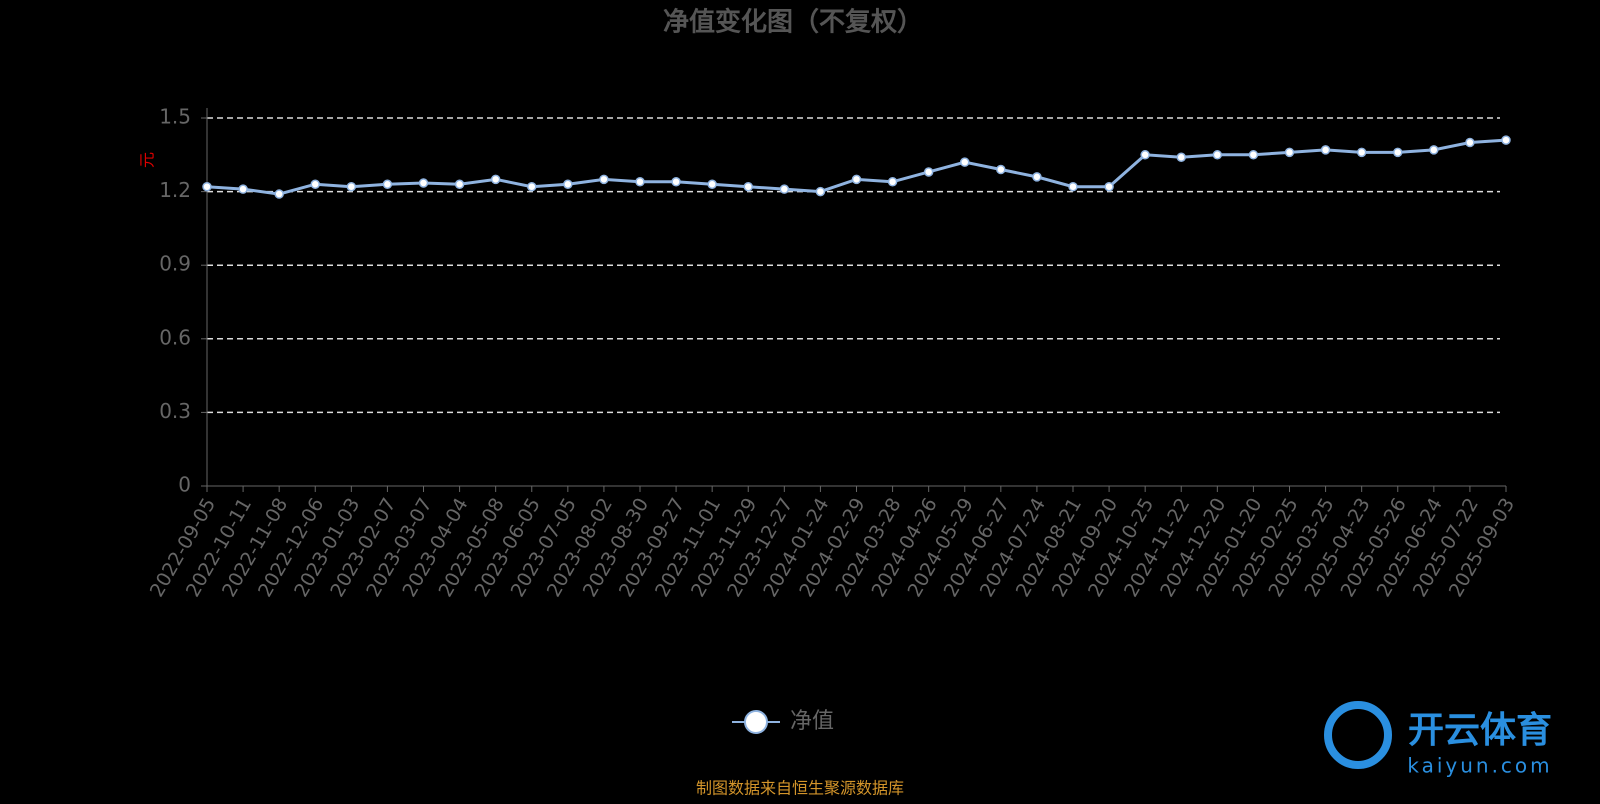 The image size is (1600, 804). Describe the element at coordinates (793, 22) in the screenshot. I see `chart-title: 净值变化图（不复权）` at that location.